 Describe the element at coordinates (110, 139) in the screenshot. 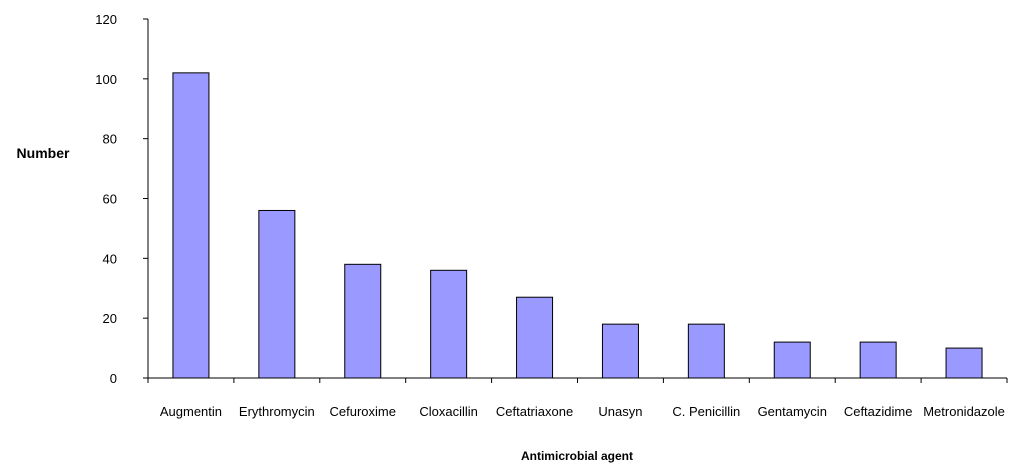

I see `y-tick-label: 80` at that location.